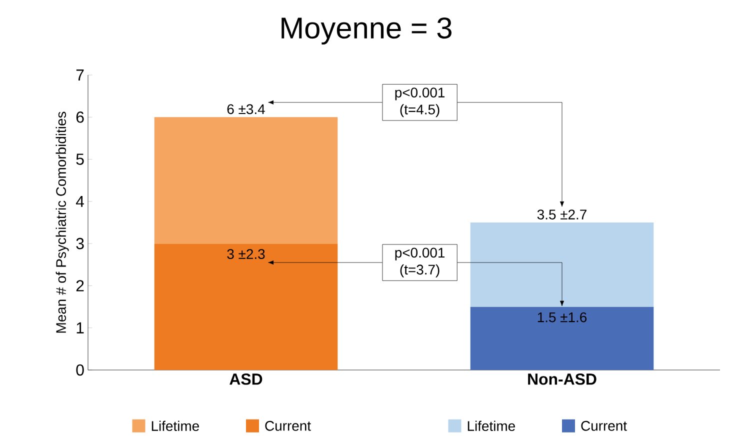 The image size is (733, 436). Describe the element at coordinates (80, 328) in the screenshot. I see `y-tick-label: 1` at that location.